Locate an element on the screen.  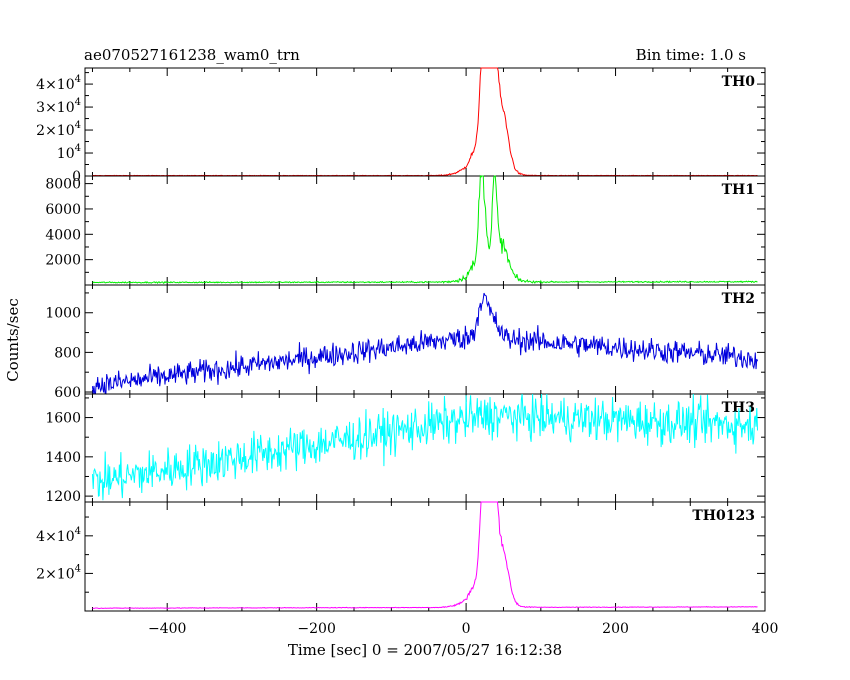
x-tick-label: −200 is located at coordinates (316, 629).